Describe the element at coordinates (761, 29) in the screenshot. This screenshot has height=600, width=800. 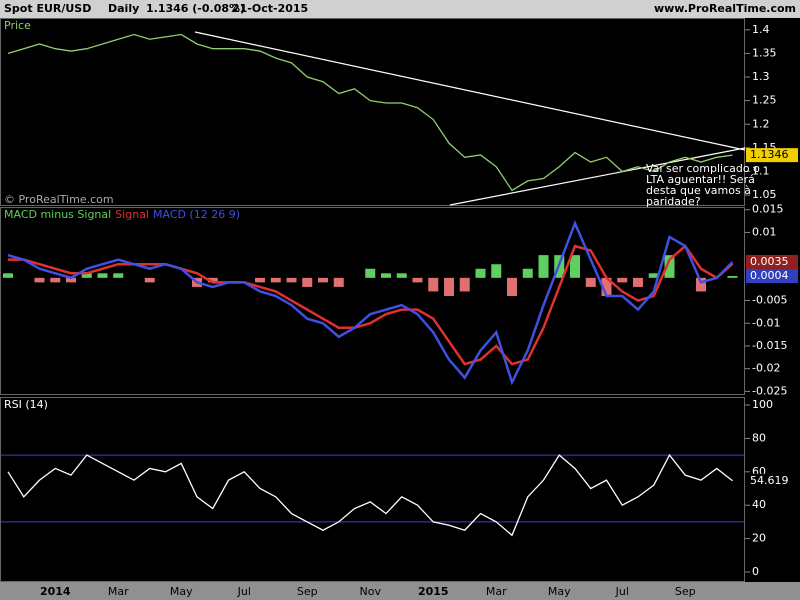
I see `y-tick-label: 1.4` at that location.